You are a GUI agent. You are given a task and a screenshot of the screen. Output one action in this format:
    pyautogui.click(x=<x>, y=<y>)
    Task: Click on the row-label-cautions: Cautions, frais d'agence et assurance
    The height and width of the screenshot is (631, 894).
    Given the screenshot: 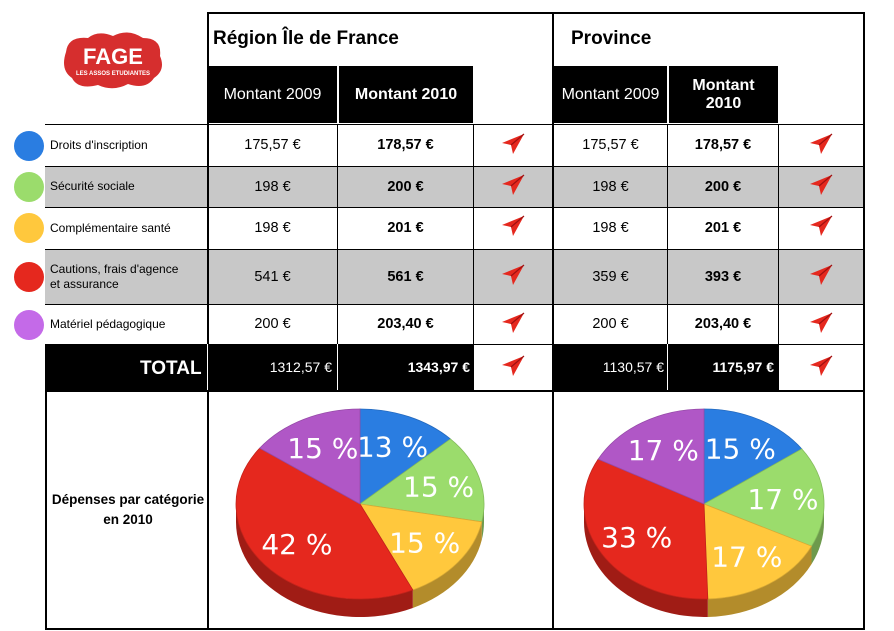 What is the action you would take?
    pyautogui.click(x=114, y=277)
    